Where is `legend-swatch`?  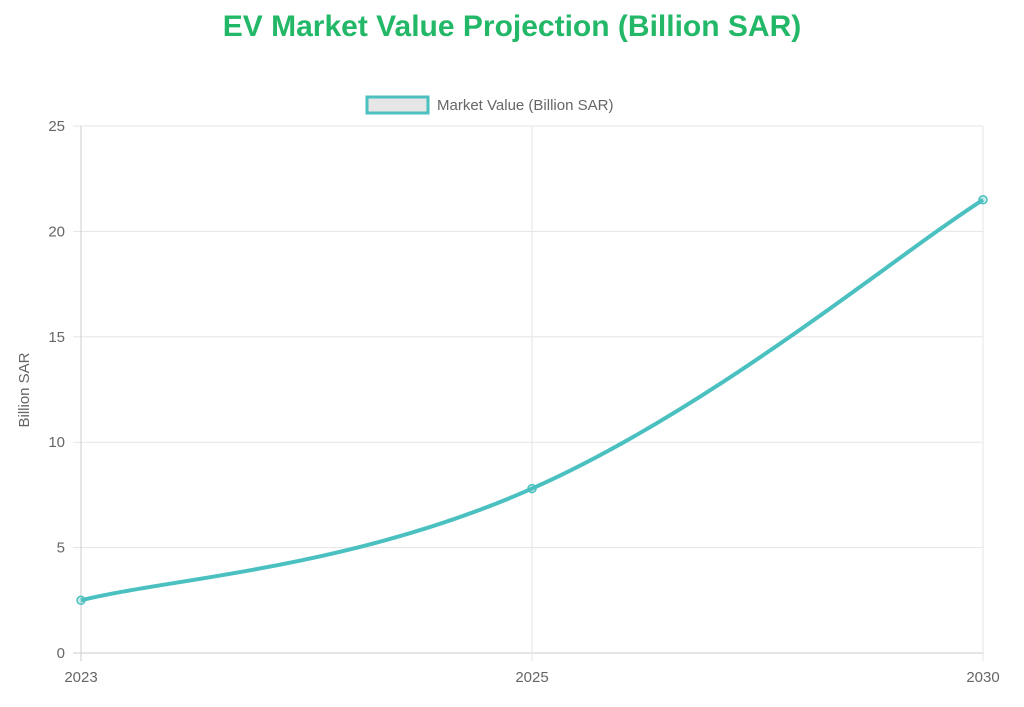
legend-swatch is located at coordinates (397, 105).